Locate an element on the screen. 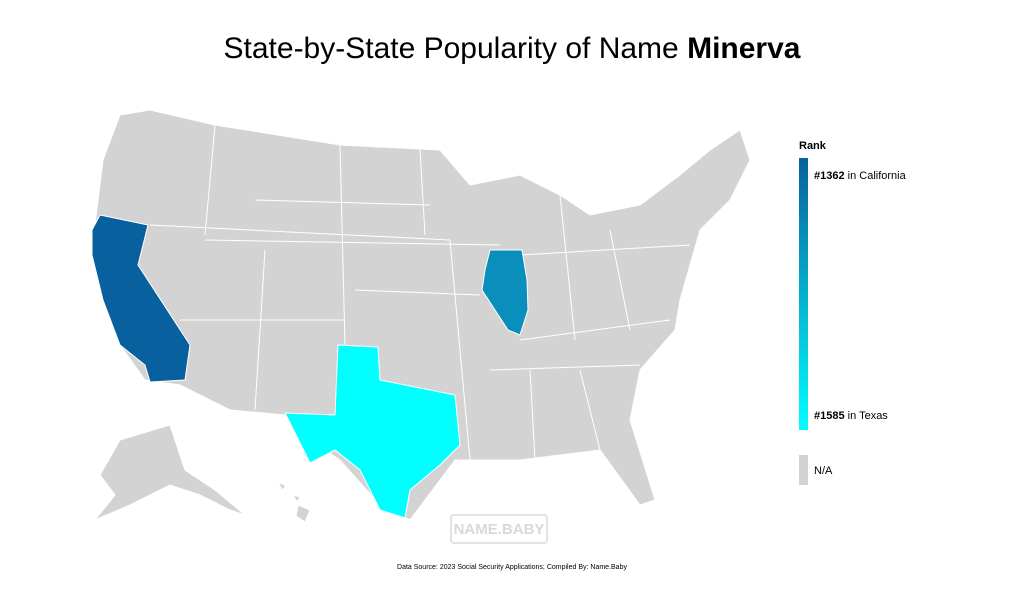 The image size is (1024, 600). state-california is located at coordinates (141, 298).